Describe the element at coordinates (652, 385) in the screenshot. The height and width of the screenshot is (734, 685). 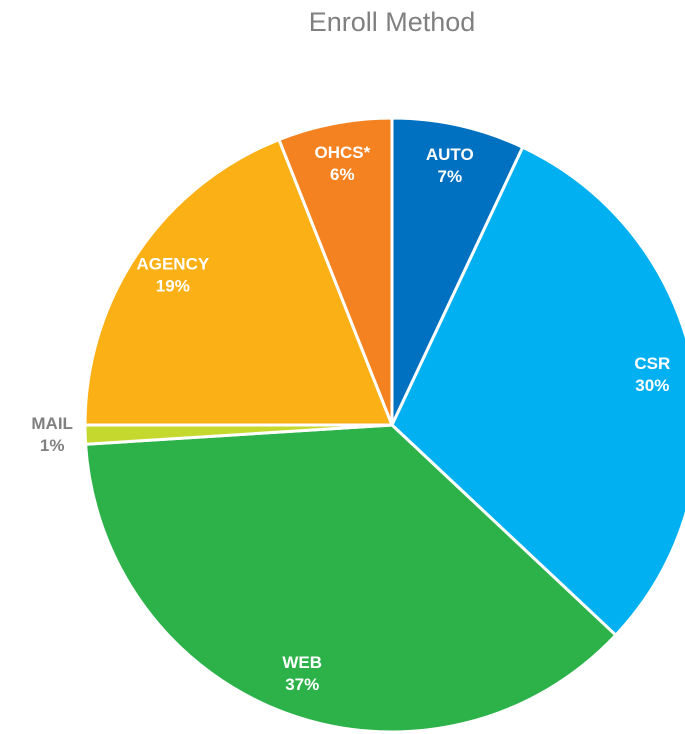
I see `slice-value-label: 30%` at that location.